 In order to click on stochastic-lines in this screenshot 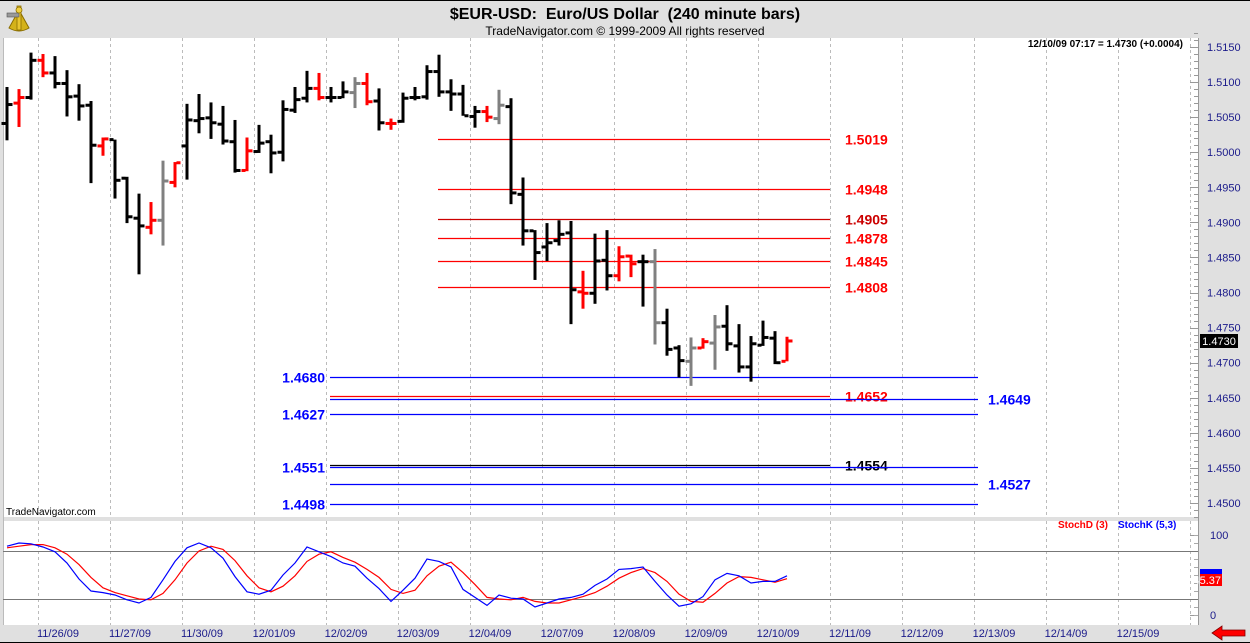, I will do `click(397, 575)`.